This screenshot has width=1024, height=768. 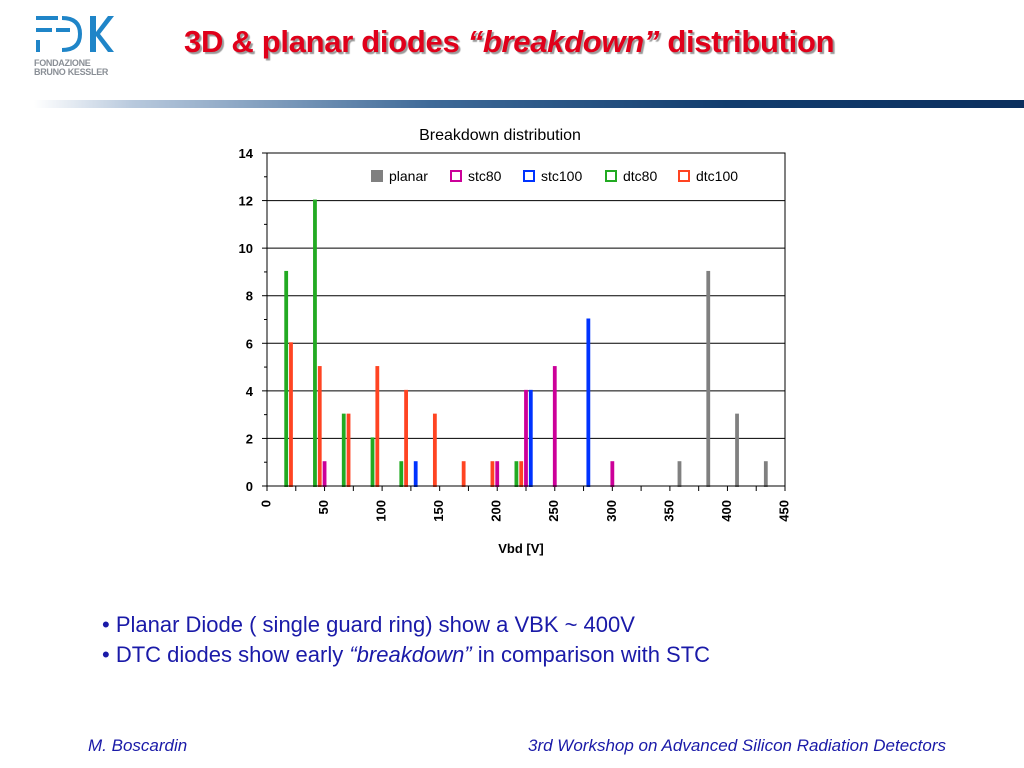 I want to click on legend-label-dtc100: dtc100, so click(x=717, y=176).